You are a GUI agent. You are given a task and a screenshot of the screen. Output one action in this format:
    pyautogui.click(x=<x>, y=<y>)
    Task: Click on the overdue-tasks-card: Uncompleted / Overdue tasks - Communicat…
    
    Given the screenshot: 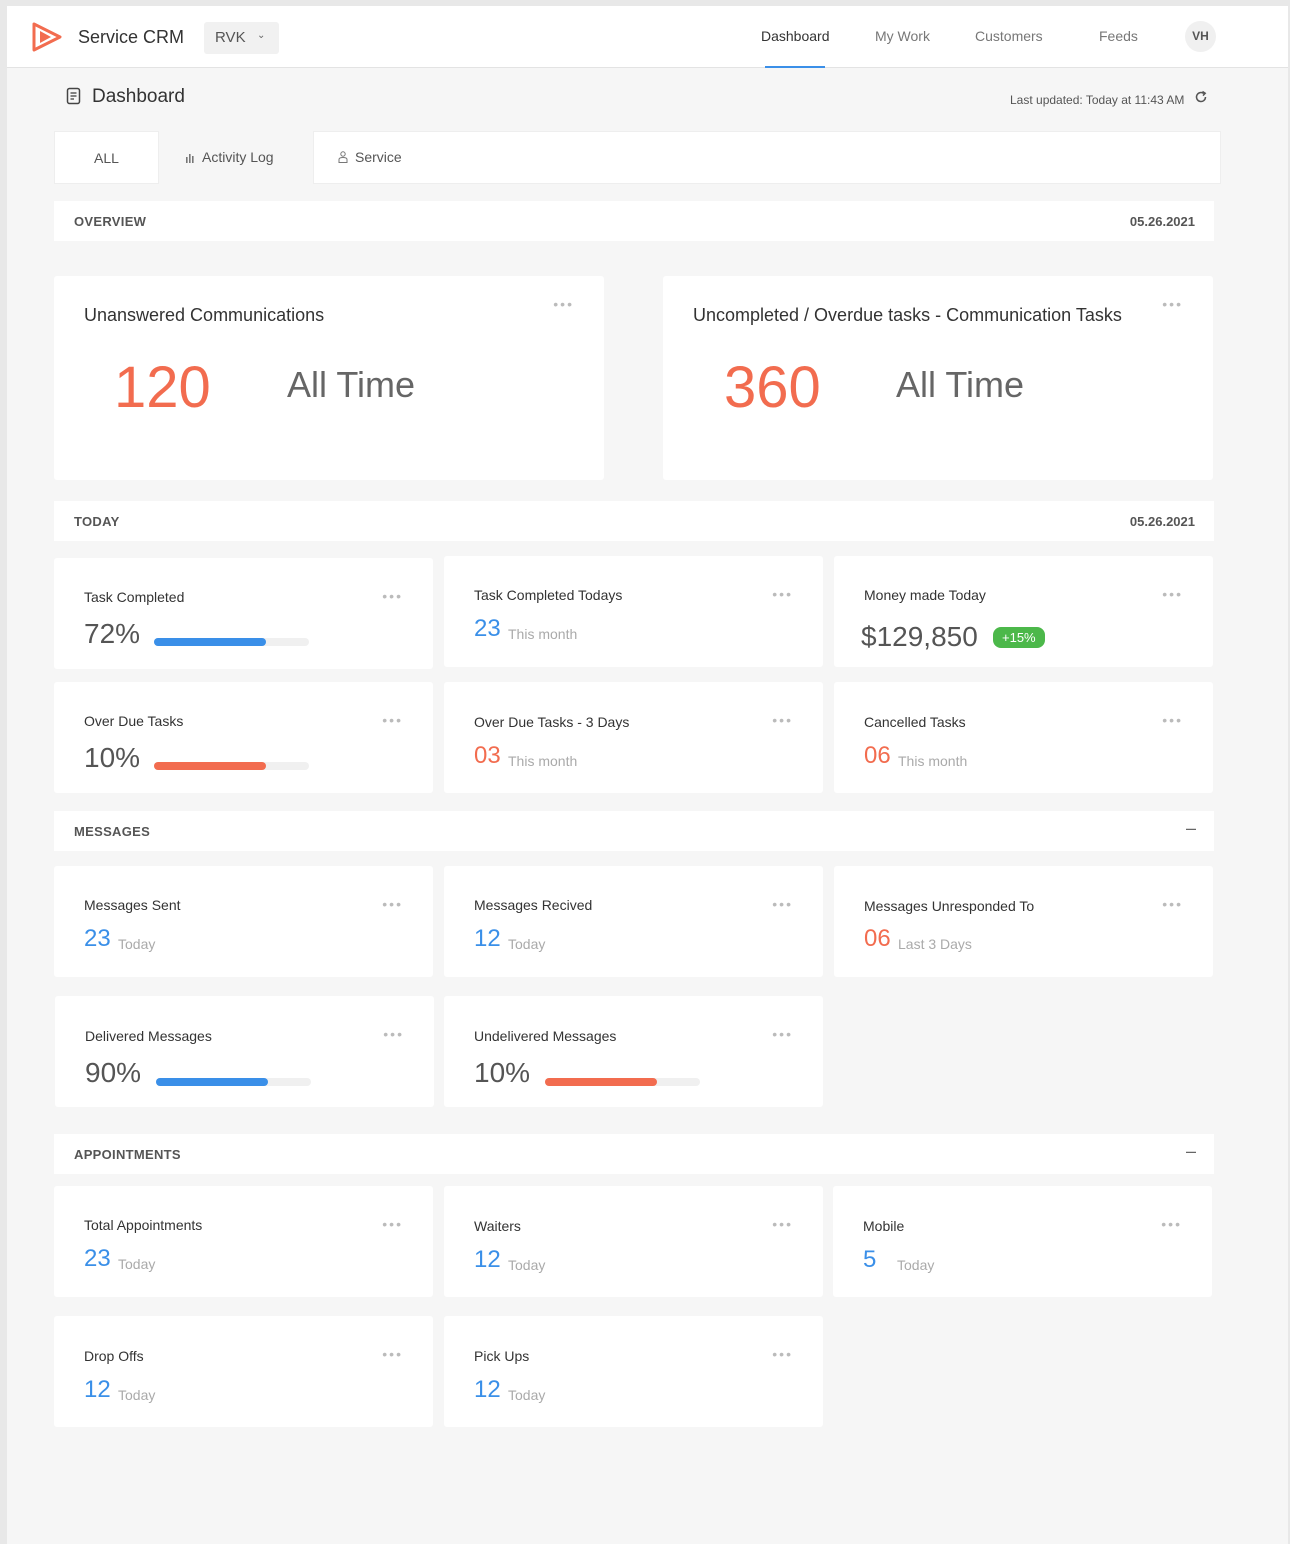 What is the action you would take?
    pyautogui.click(x=938, y=378)
    